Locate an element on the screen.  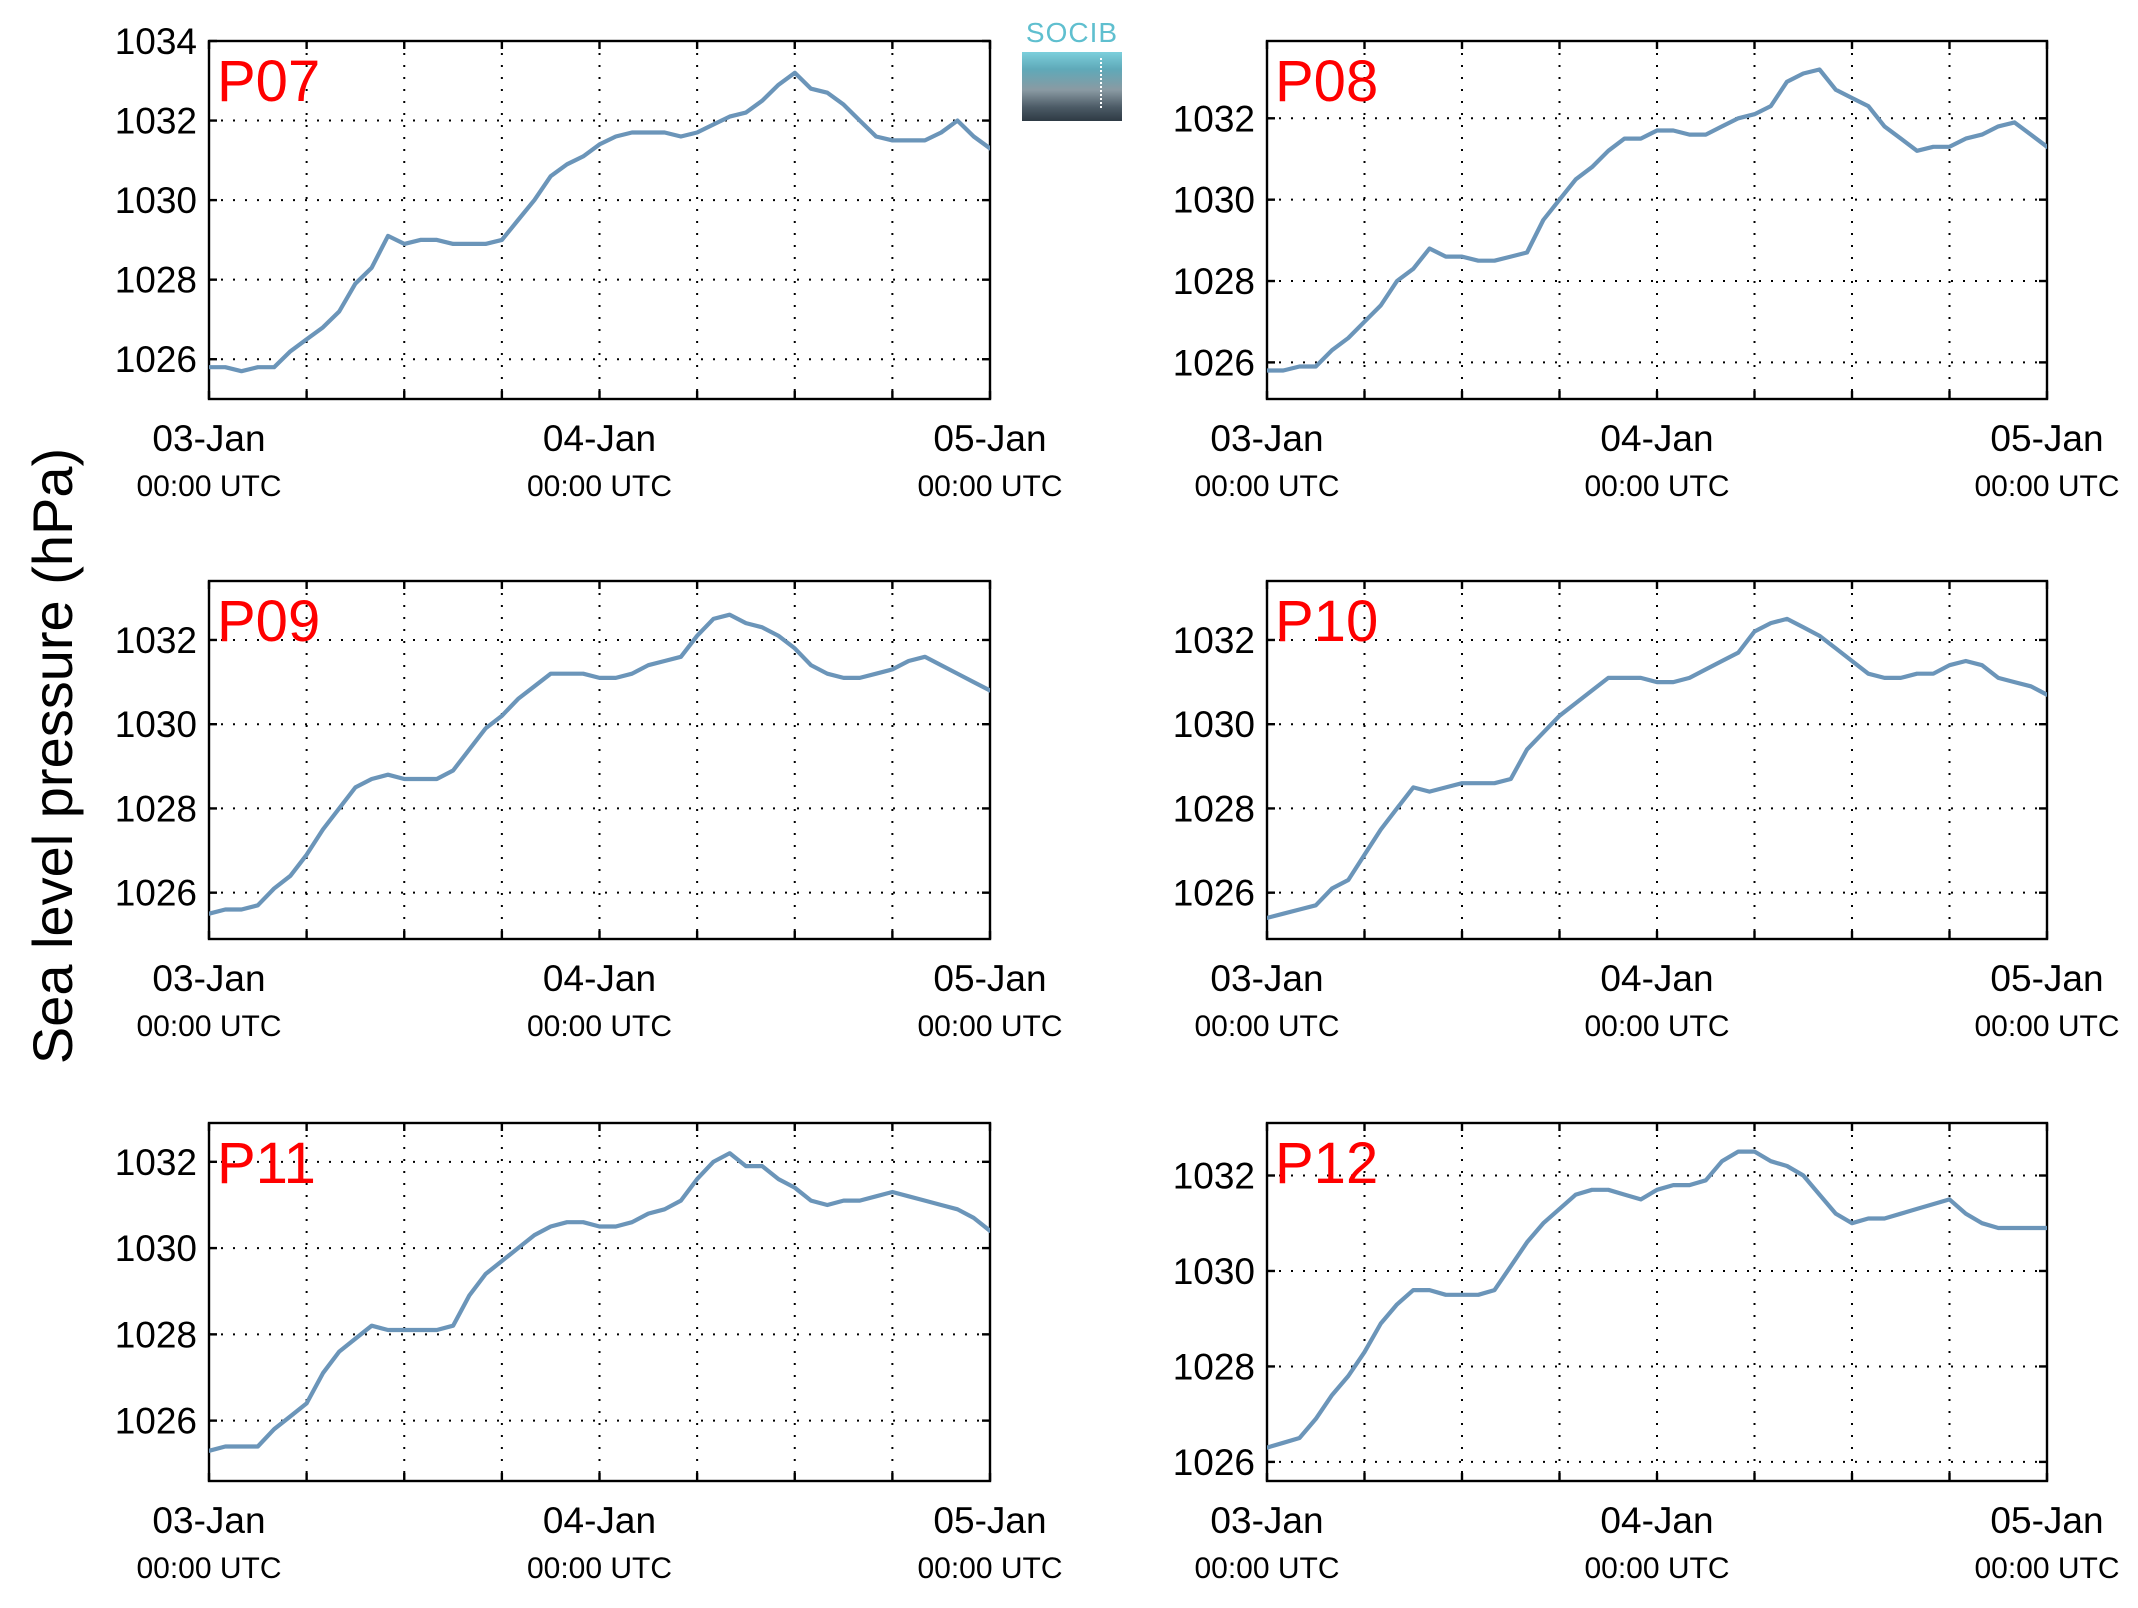
logo-wave-icon is located at coordinates (1072, 86).